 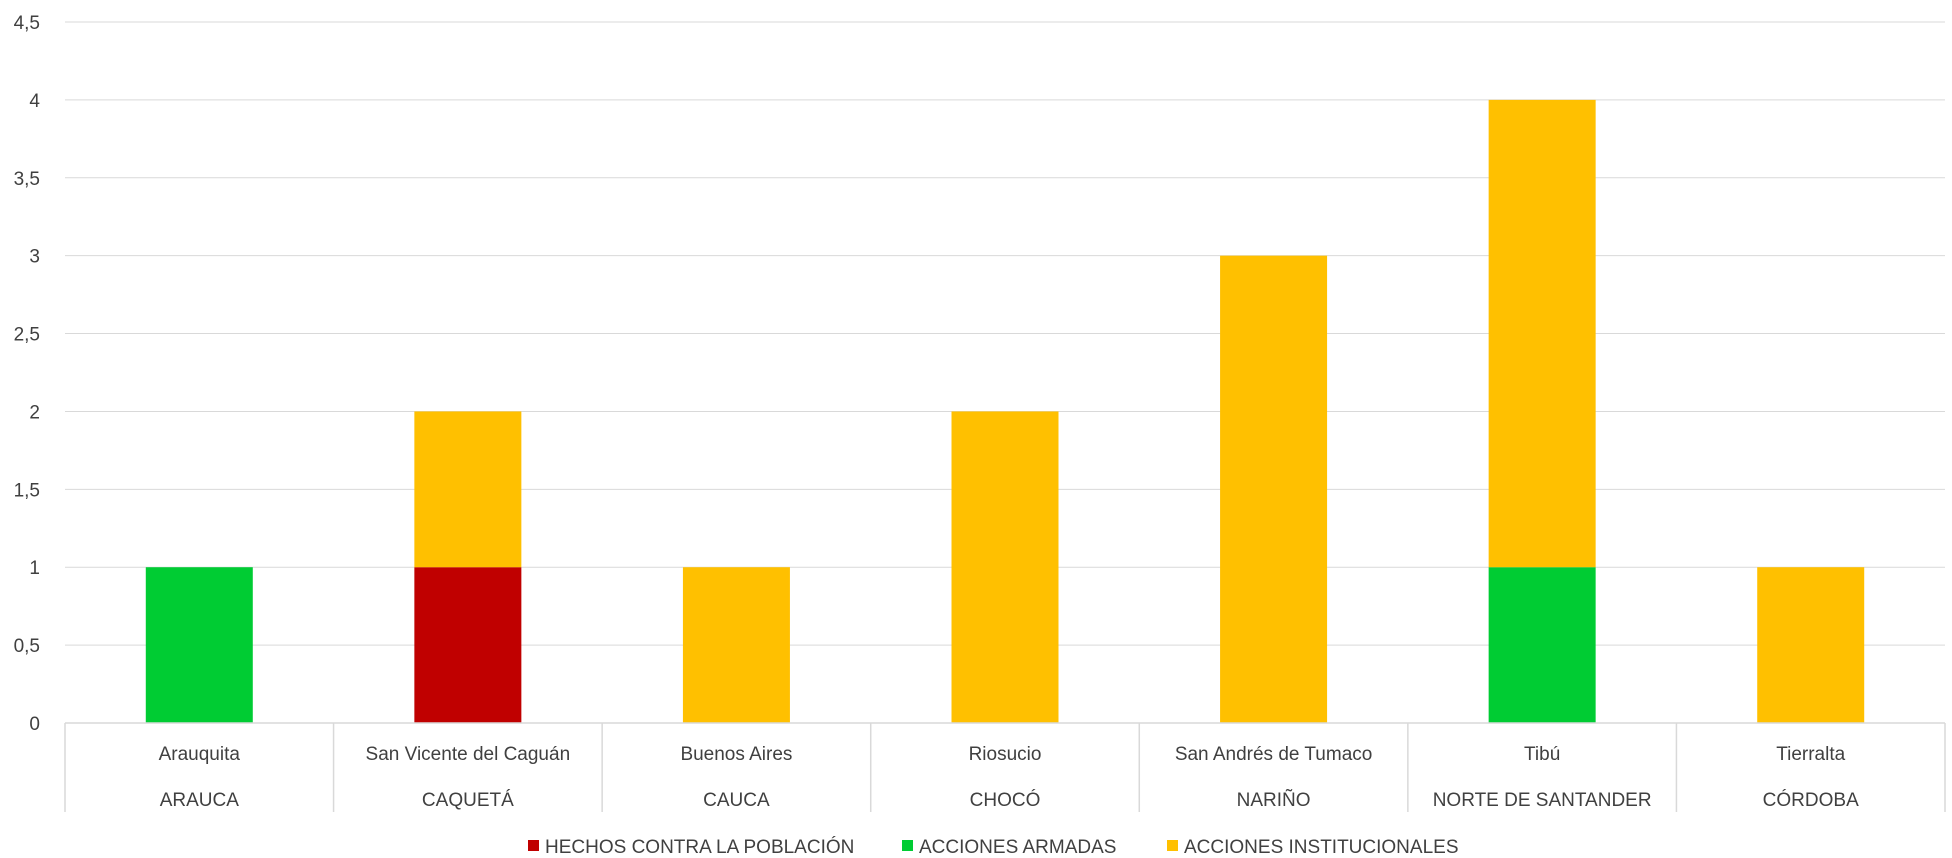 I want to click on municipality-label: San Vicente del Caguán, so click(x=468, y=754).